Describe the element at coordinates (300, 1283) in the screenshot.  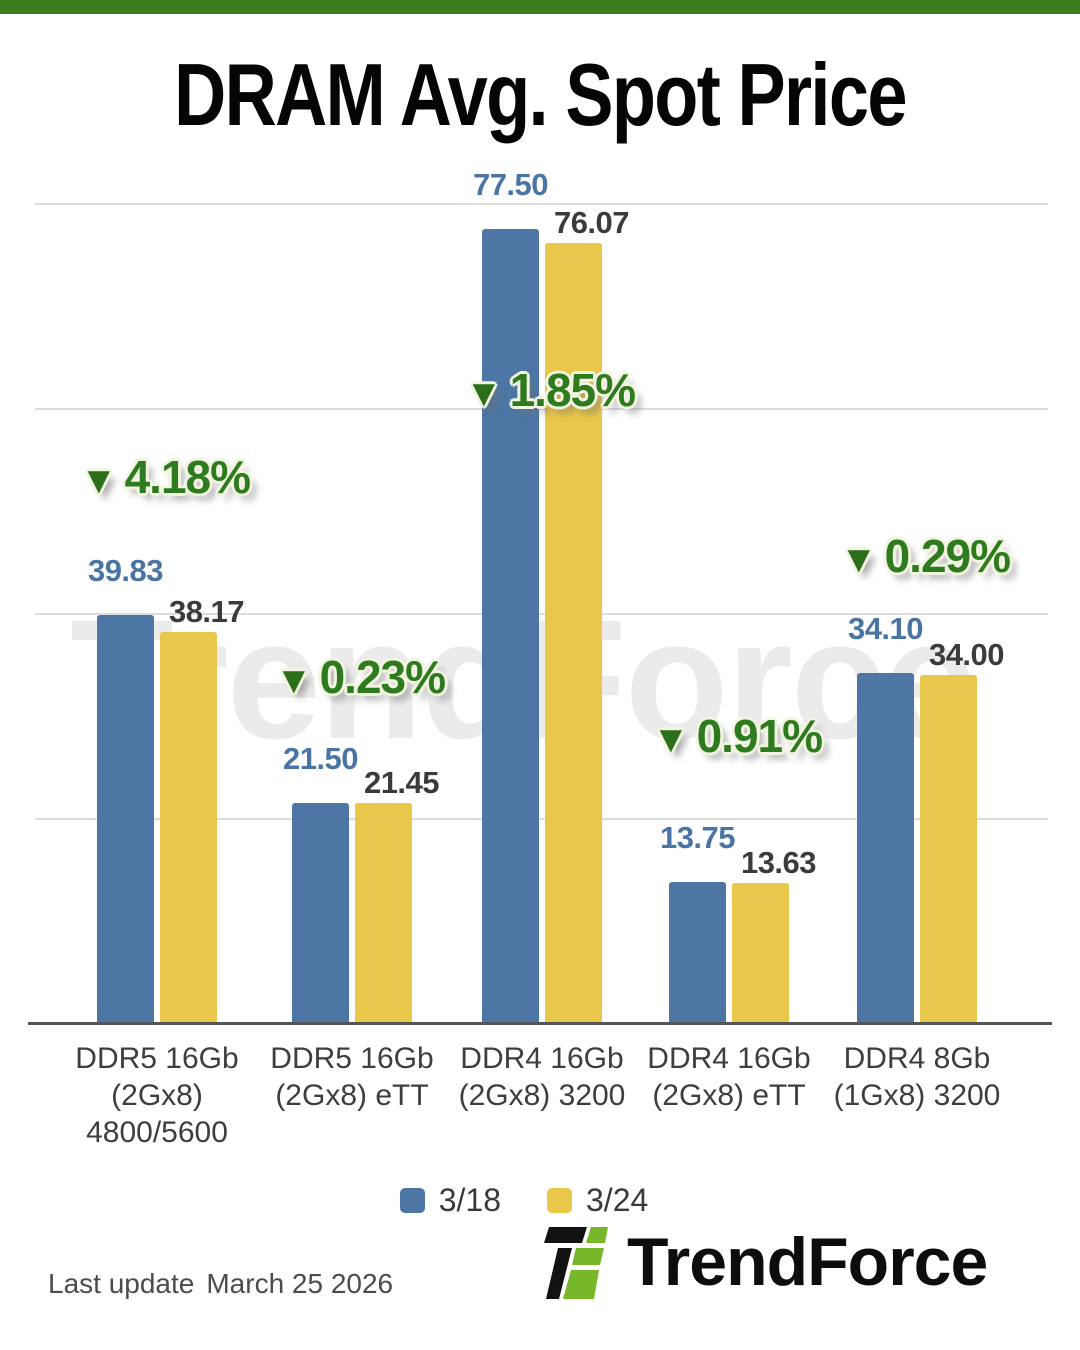
I see `last-update-date: March 25 2026` at that location.